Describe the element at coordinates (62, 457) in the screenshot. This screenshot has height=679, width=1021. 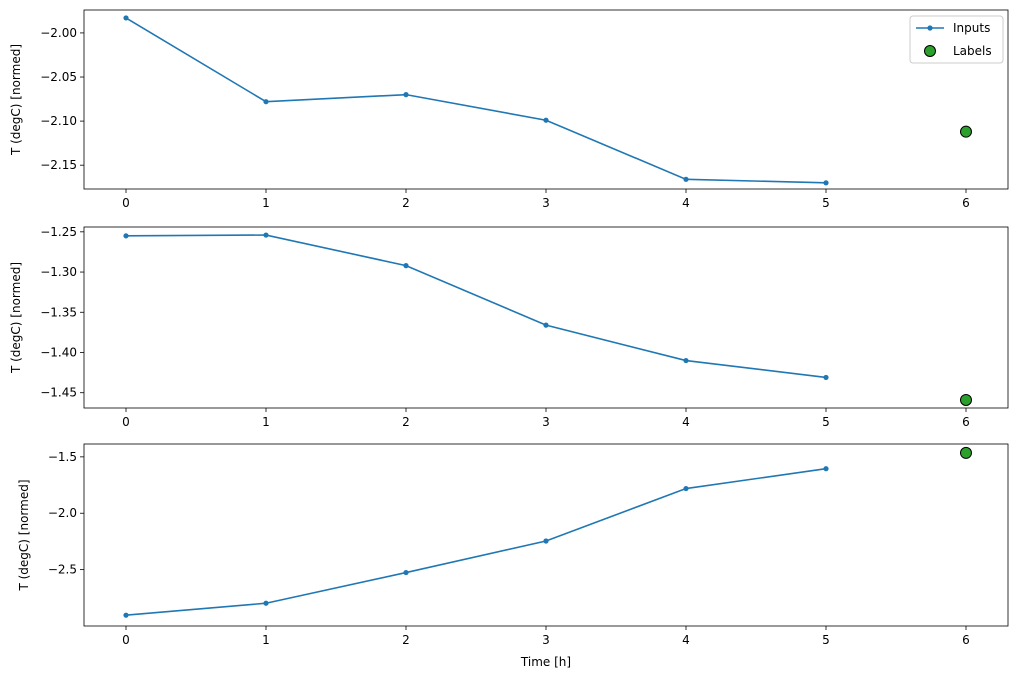
I see `y-tick-label: −1.5` at that location.